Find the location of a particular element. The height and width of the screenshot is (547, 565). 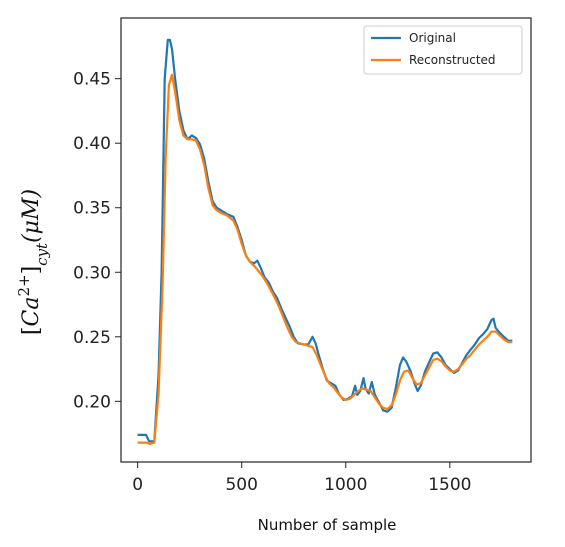

y-axis-ticks: 0.20 0.25 0.30 0.35 0.40 0.45 is located at coordinates (97, 241).